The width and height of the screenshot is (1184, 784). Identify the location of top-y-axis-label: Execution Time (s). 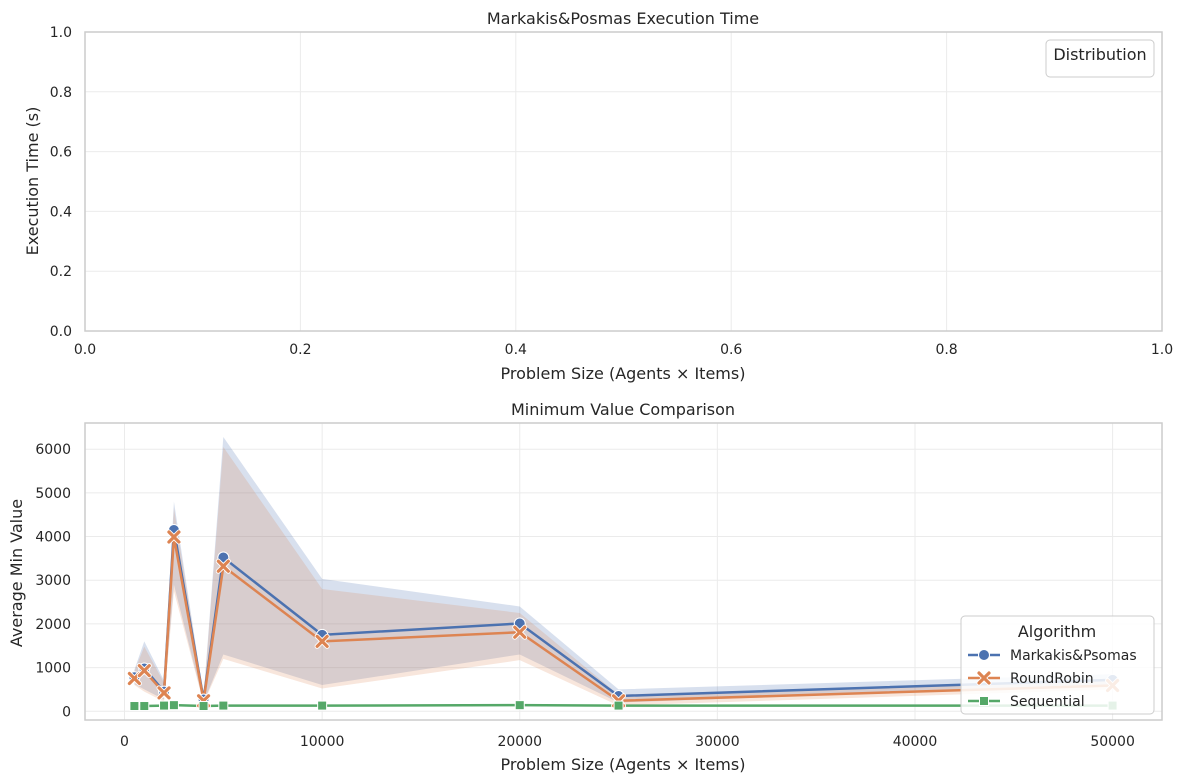
(32, 181).